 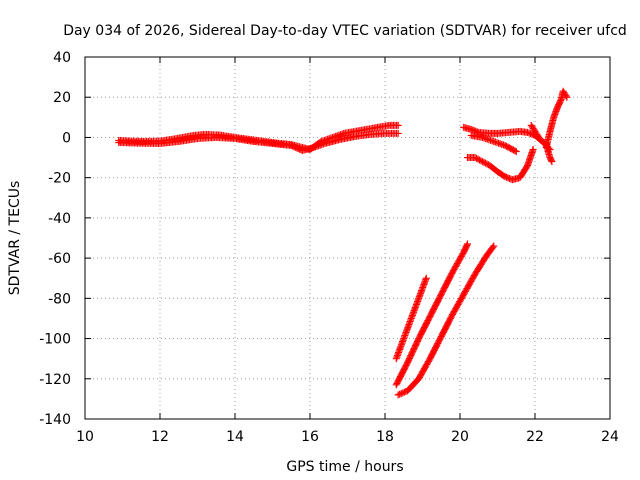 I want to click on y-tick-label: -80, so click(x=59, y=299).